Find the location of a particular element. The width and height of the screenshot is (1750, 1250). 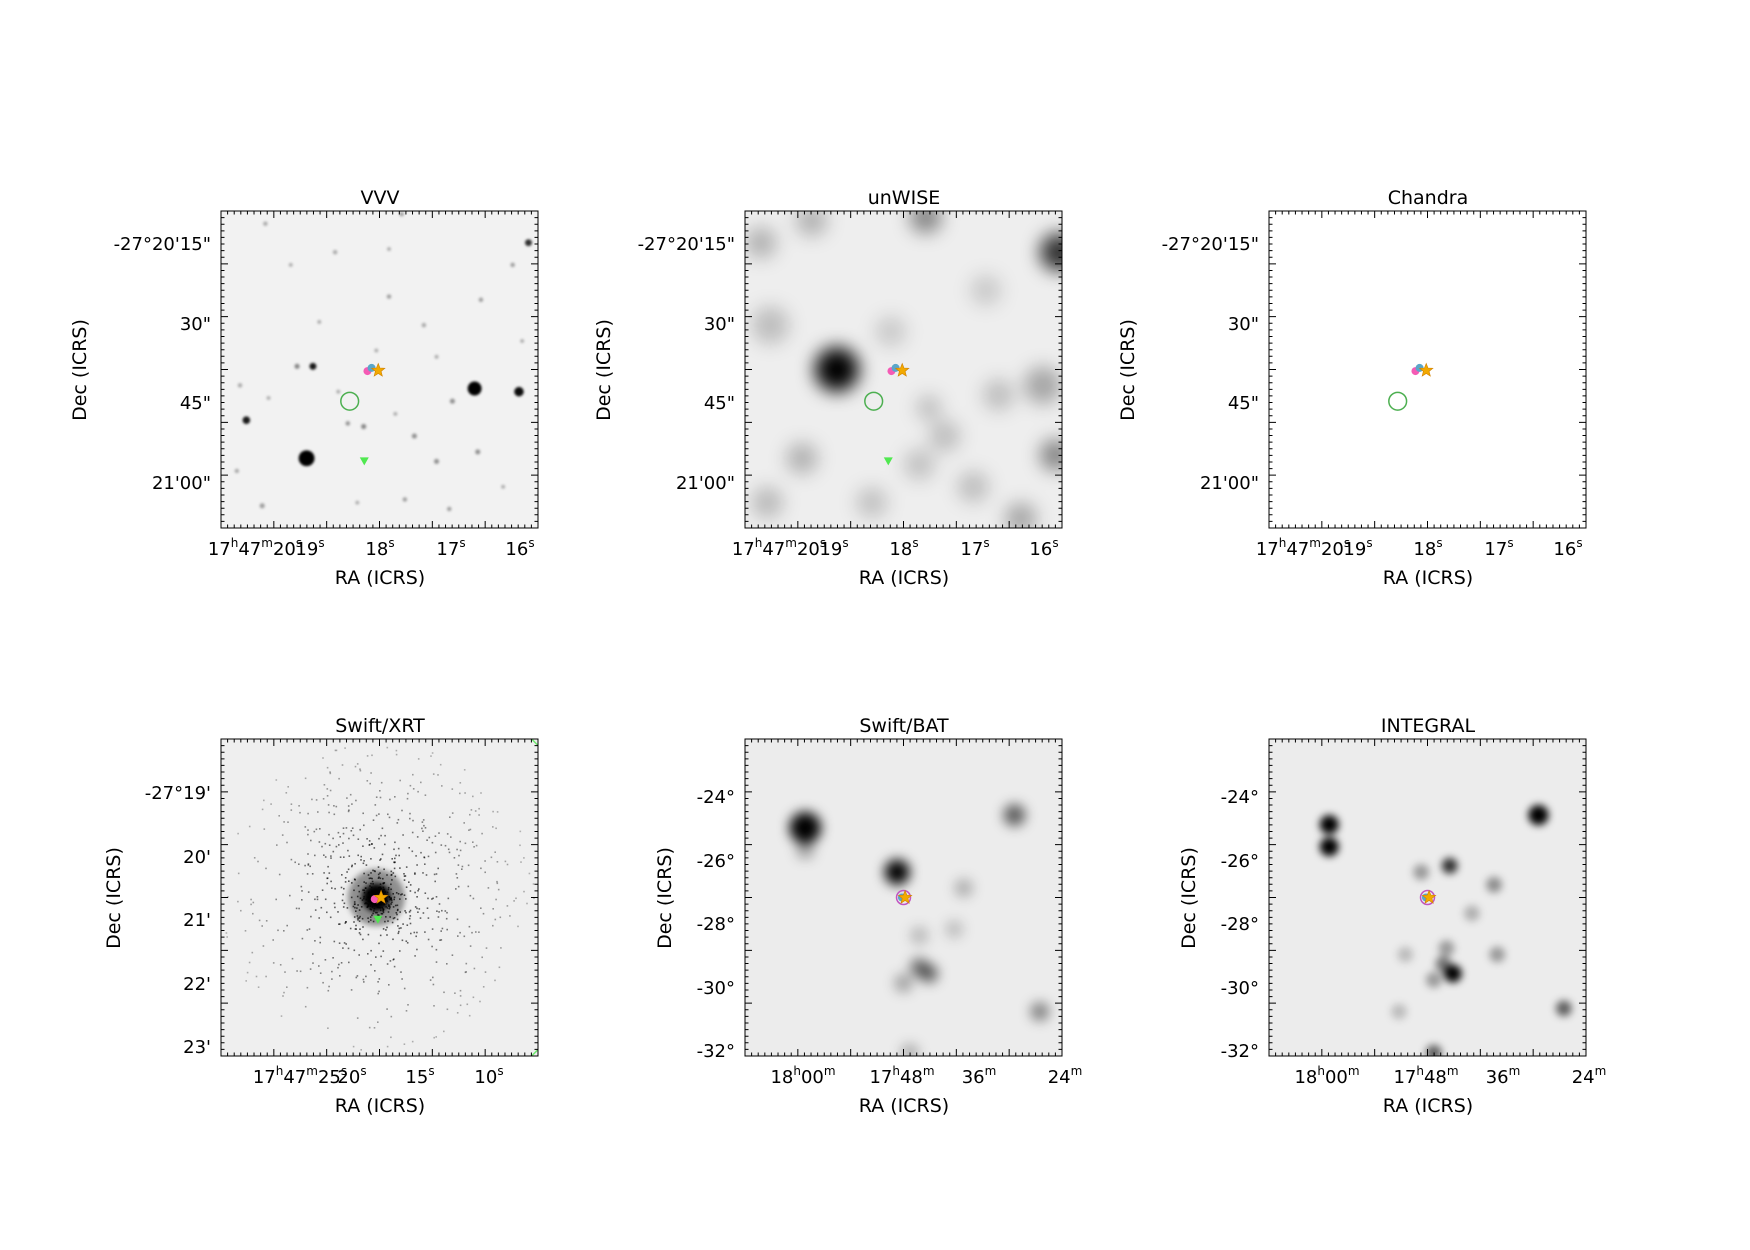

y-tick-label: -27°19' is located at coordinates (178, 793).